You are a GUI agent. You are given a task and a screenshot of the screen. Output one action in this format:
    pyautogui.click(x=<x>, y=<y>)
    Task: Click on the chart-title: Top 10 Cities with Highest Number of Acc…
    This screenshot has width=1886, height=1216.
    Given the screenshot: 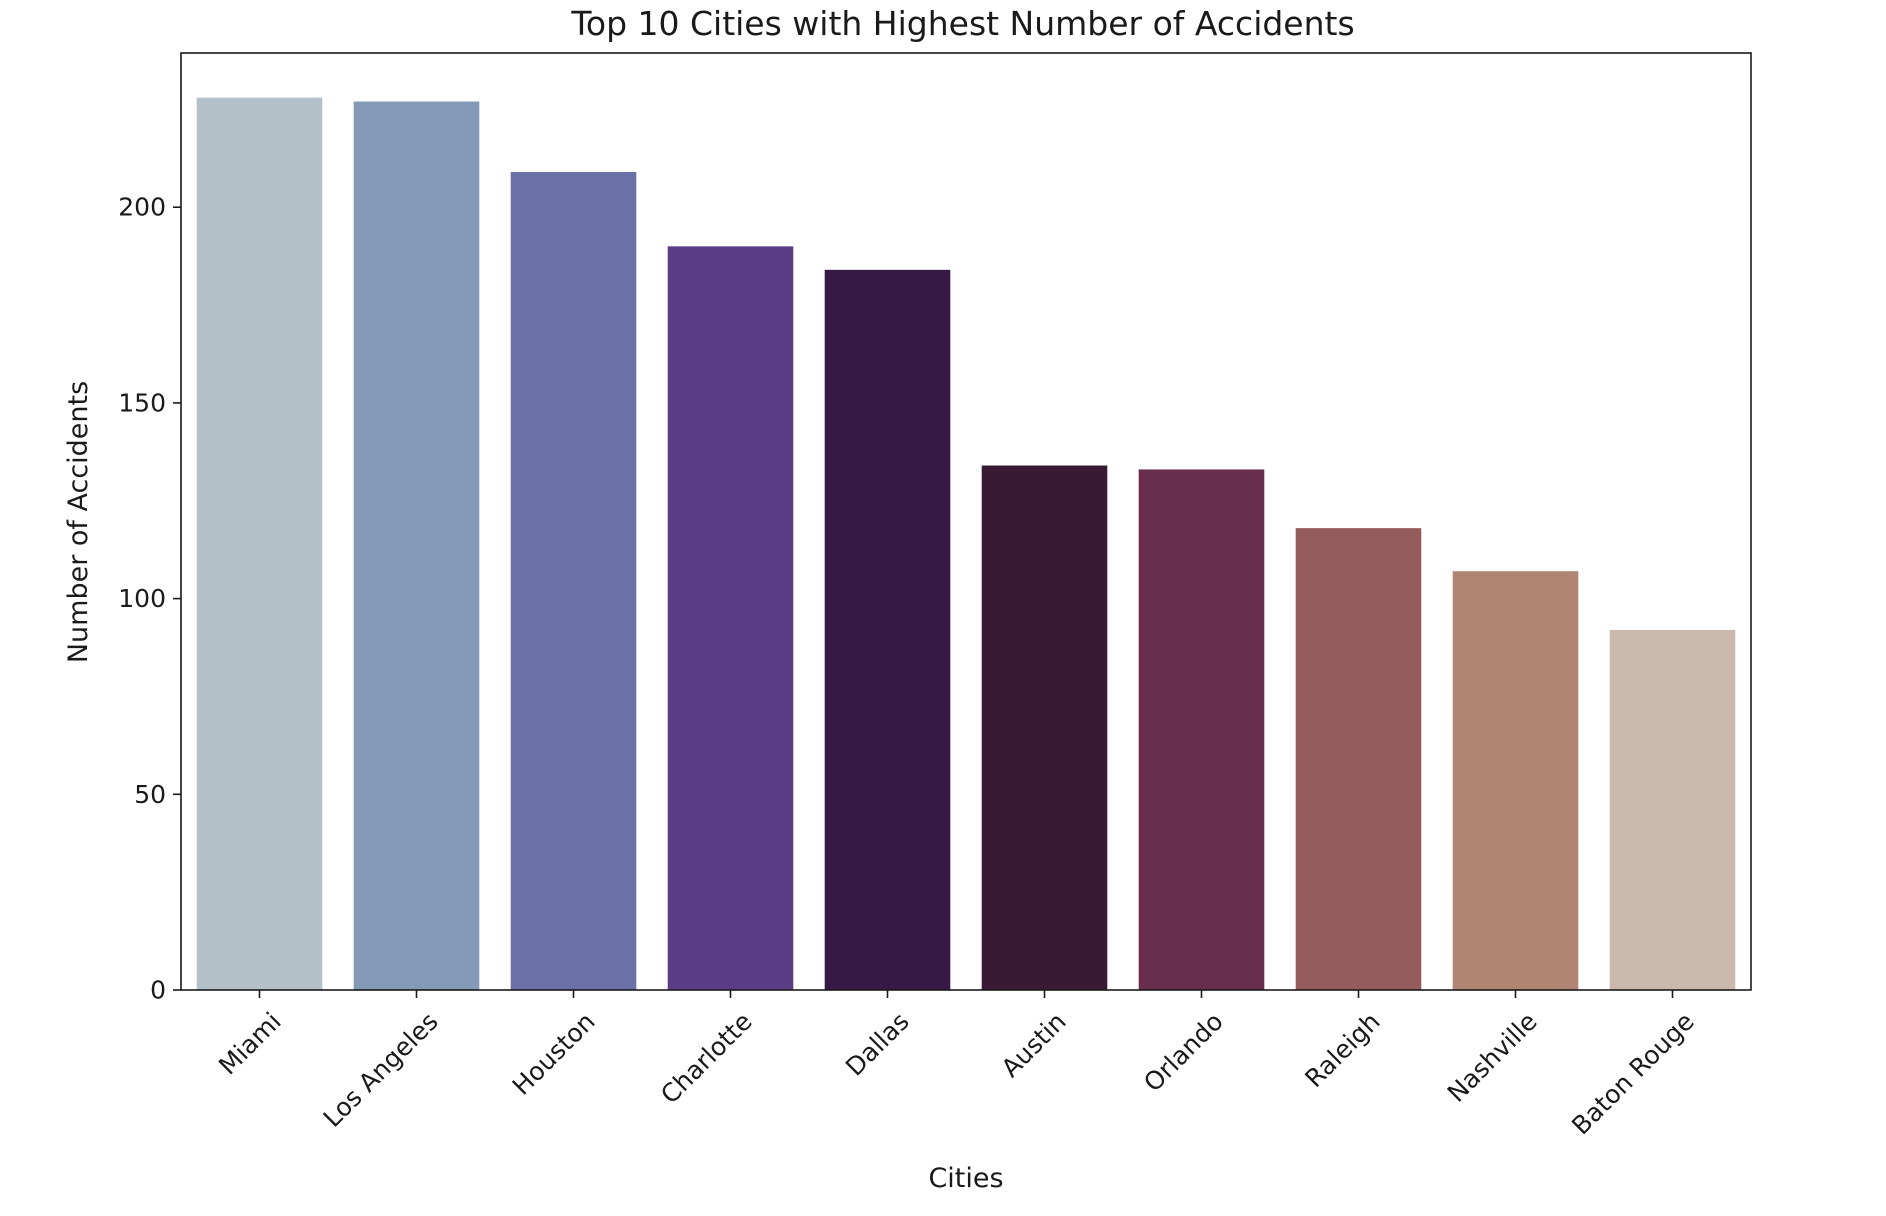 What is the action you would take?
    pyautogui.click(x=962, y=23)
    